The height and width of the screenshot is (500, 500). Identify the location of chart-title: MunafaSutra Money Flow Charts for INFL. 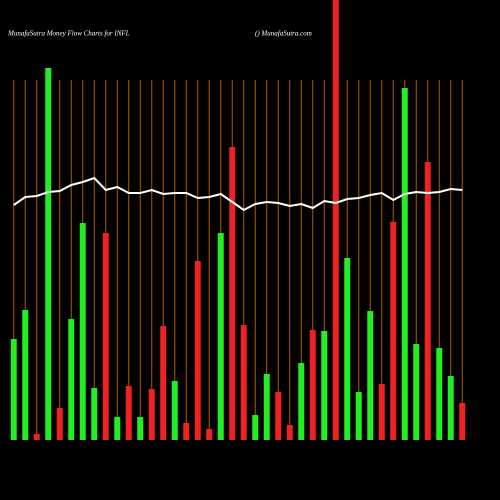
(68, 34).